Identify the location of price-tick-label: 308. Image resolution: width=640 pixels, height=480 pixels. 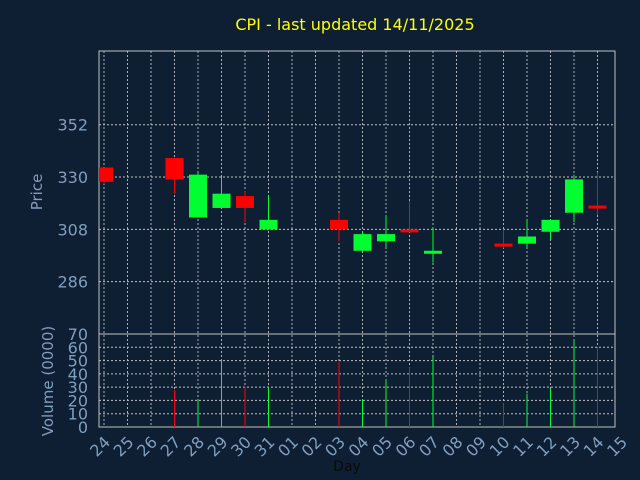
(72, 229).